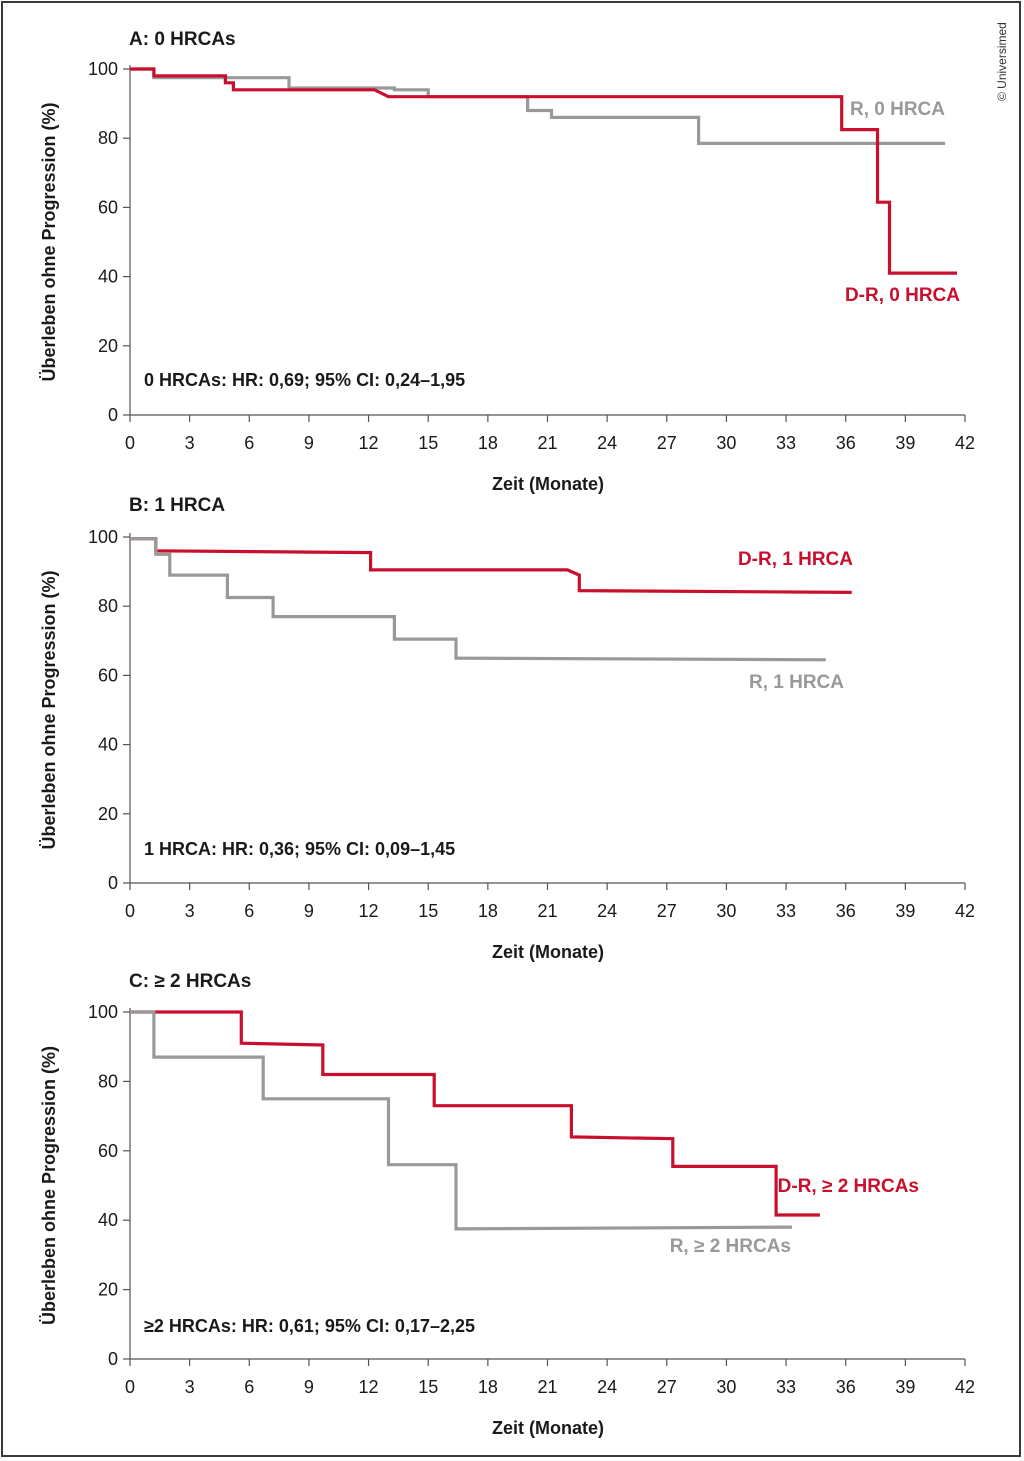 The height and width of the screenshot is (1461, 1024). What do you see at coordinates (304, 380) in the screenshot?
I see `hazard-ratio-annotation: 0 HRCAs: HR: 0,69; 95% CI: 0,24–1,95` at bounding box center [304, 380].